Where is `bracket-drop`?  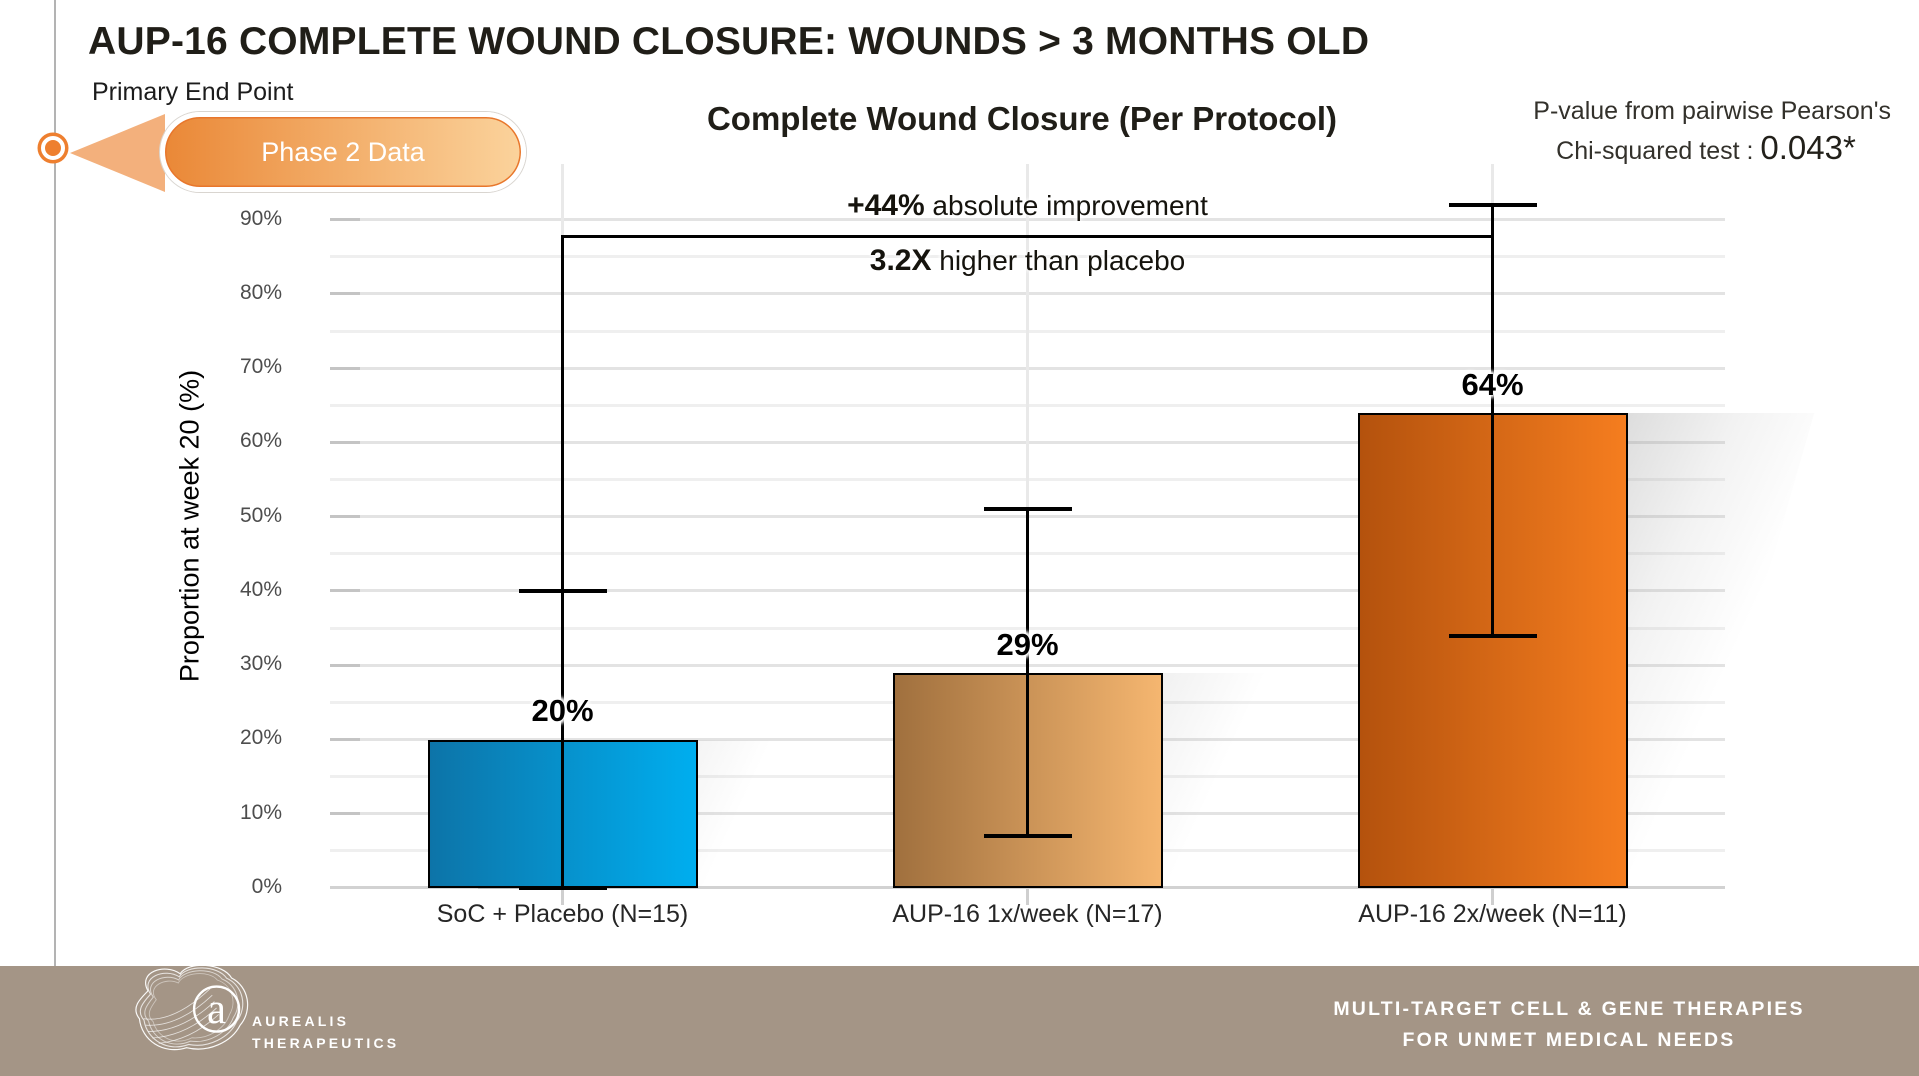
bracket-drop is located at coordinates (562, 412).